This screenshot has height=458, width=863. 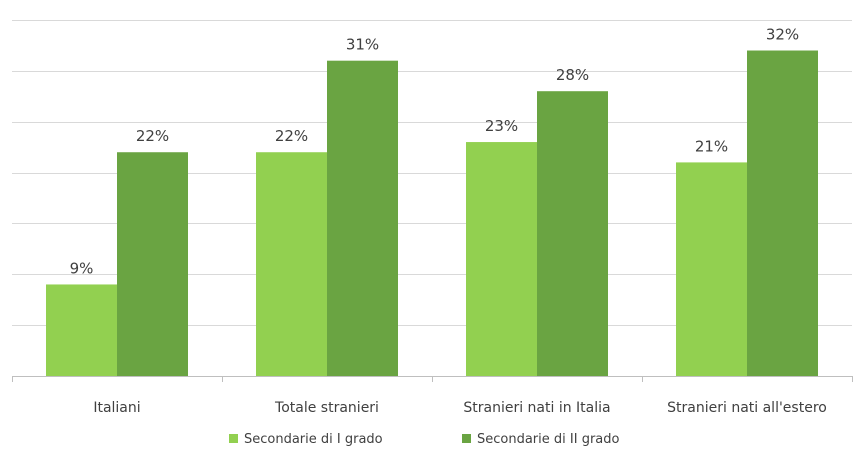 I want to click on data-label: 28%, so click(x=572, y=75).